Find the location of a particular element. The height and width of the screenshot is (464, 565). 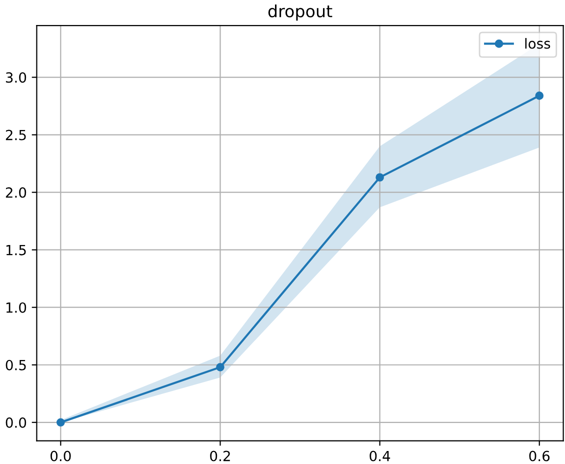

y-tick-label: 1.0 is located at coordinates (16, 307).